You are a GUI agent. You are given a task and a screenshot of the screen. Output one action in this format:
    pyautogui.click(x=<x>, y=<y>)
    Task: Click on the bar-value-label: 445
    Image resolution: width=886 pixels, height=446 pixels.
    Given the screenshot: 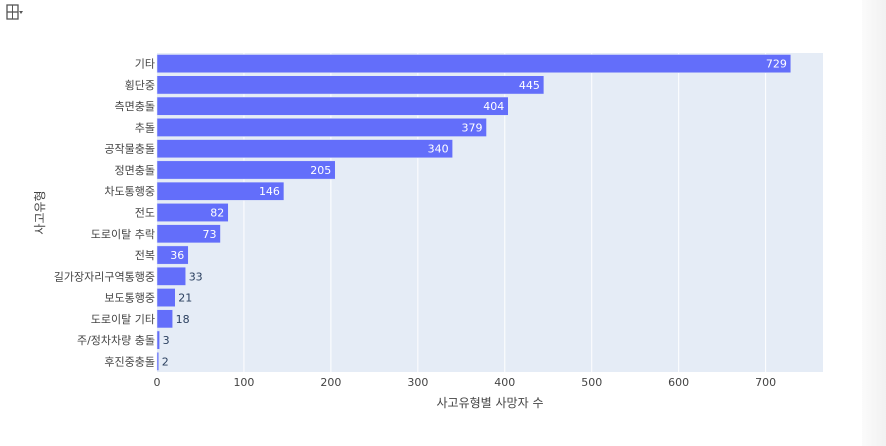 What is the action you would take?
    pyautogui.click(x=529, y=85)
    